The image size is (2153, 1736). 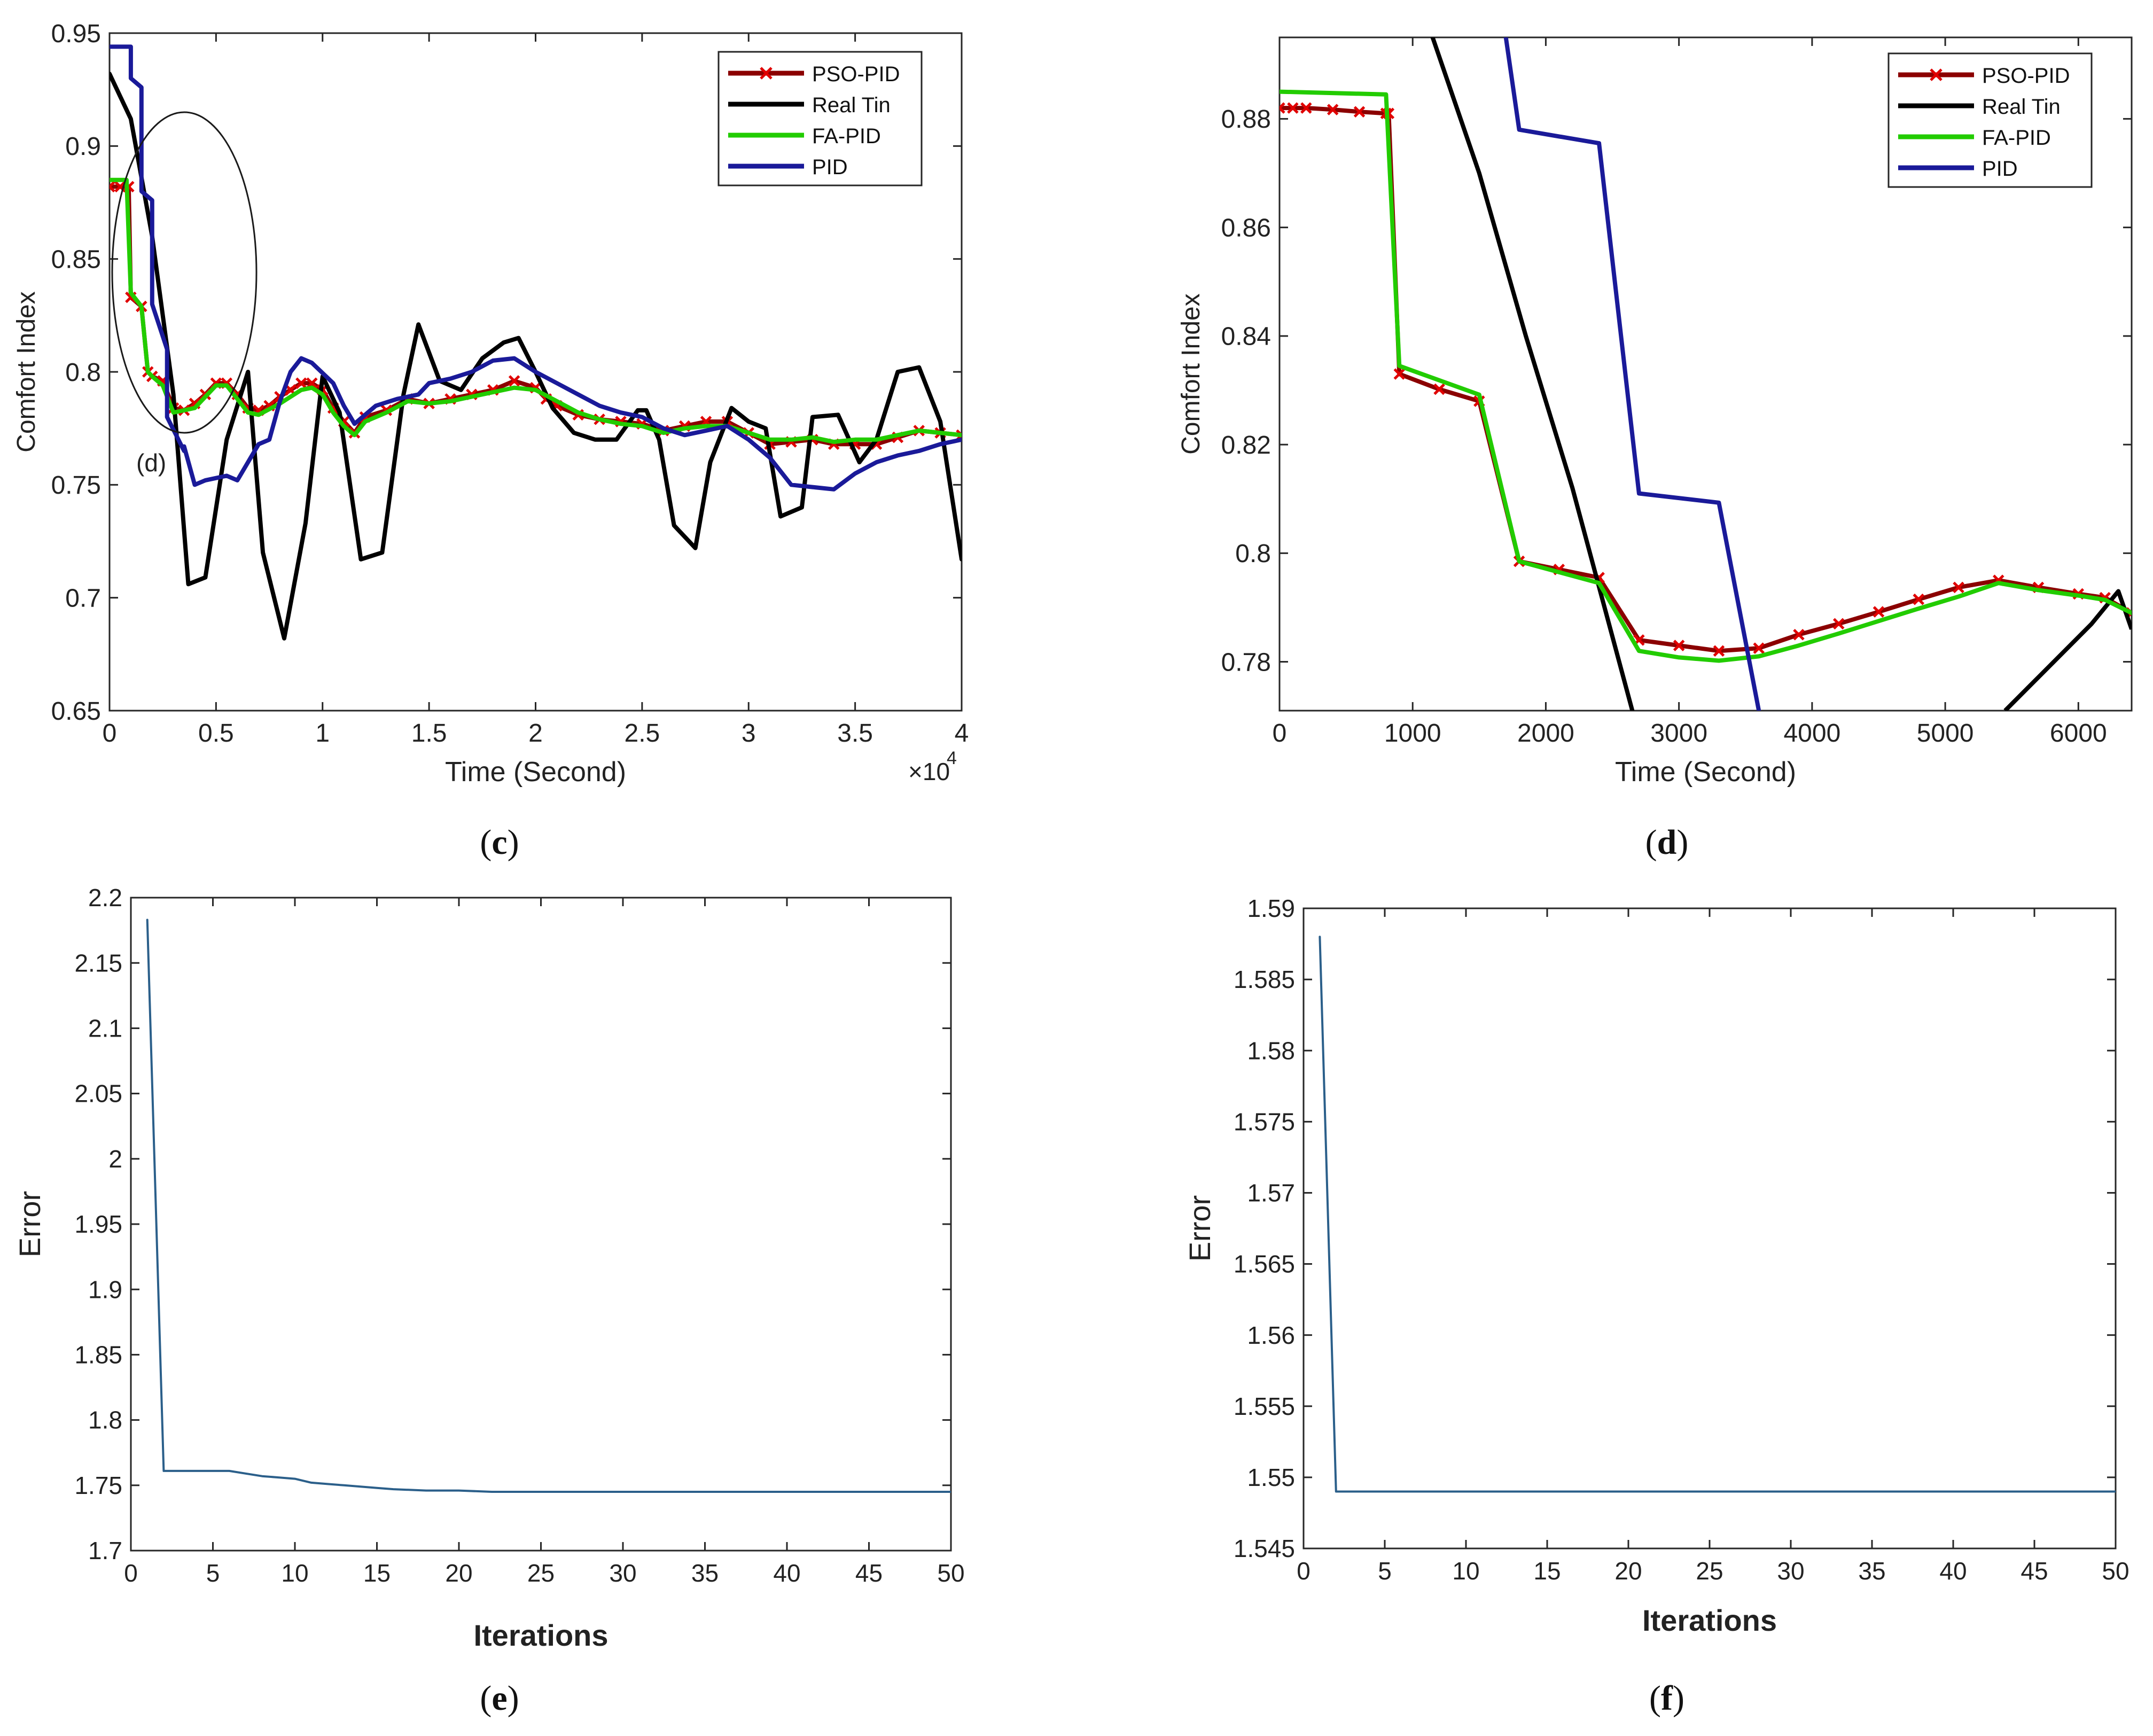 What do you see at coordinates (83, 147) in the screenshot?
I see `y-tick-label: 0.9` at bounding box center [83, 147].